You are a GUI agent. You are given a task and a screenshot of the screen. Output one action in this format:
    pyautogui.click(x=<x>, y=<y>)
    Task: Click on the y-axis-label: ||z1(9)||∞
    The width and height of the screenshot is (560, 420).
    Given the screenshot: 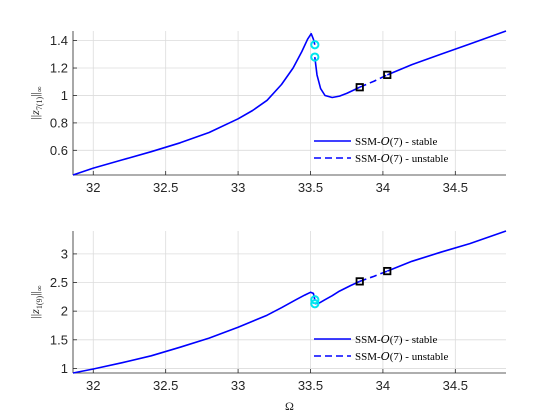 What is the action you would take?
    pyautogui.click(x=36, y=302)
    